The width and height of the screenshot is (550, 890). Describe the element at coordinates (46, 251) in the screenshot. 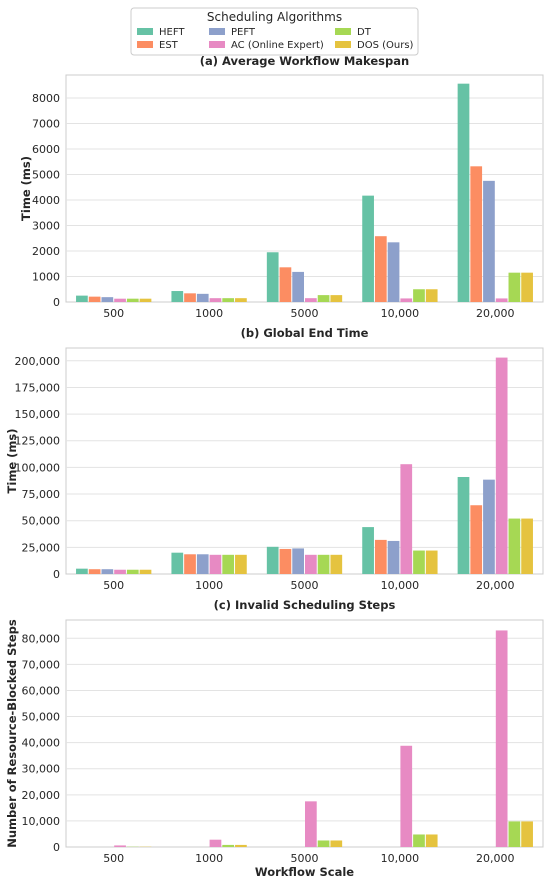

I see `y-tick-label: 2000` at that location.